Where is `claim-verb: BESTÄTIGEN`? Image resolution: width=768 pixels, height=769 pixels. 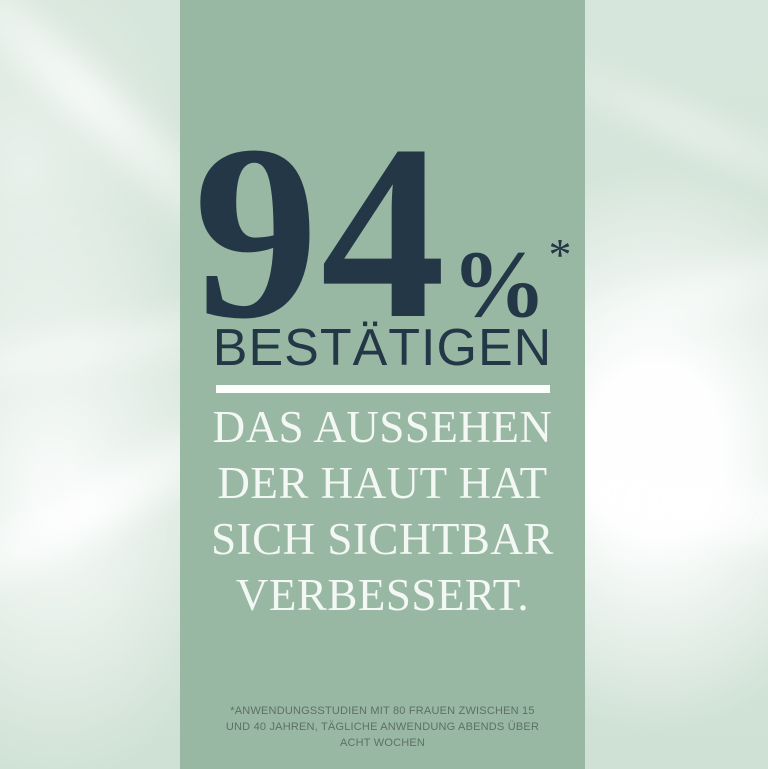
claim-verb: BESTÄTIGEN is located at coordinates (382, 348).